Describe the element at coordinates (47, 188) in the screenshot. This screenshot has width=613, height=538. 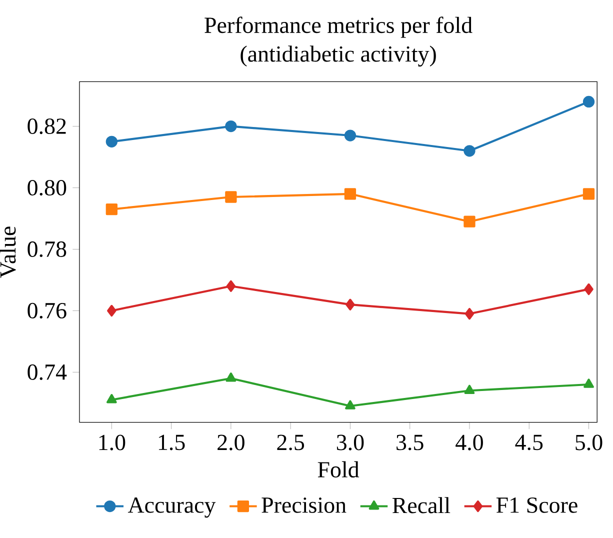
I see `y-tick-label: 0.80` at that location.